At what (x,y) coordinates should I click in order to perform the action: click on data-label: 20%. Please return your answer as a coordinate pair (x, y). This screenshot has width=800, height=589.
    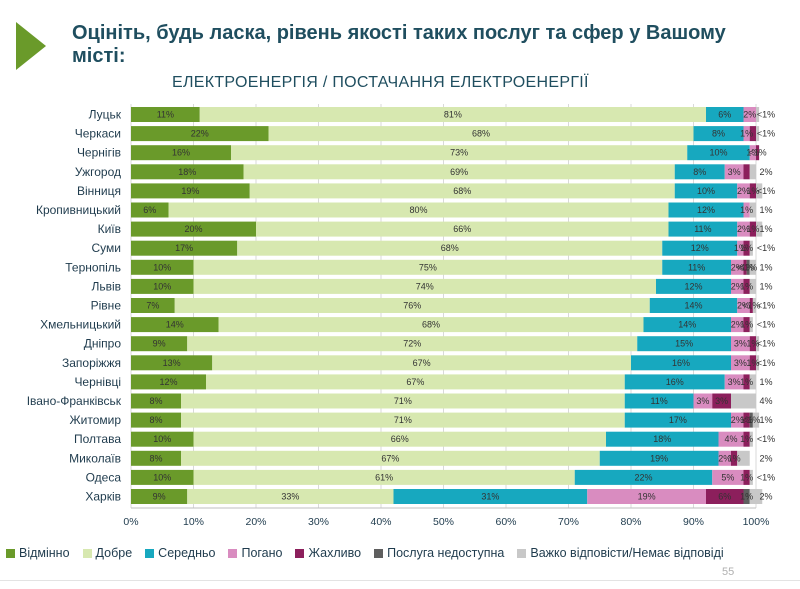
    Looking at the image, I should click on (193, 229).